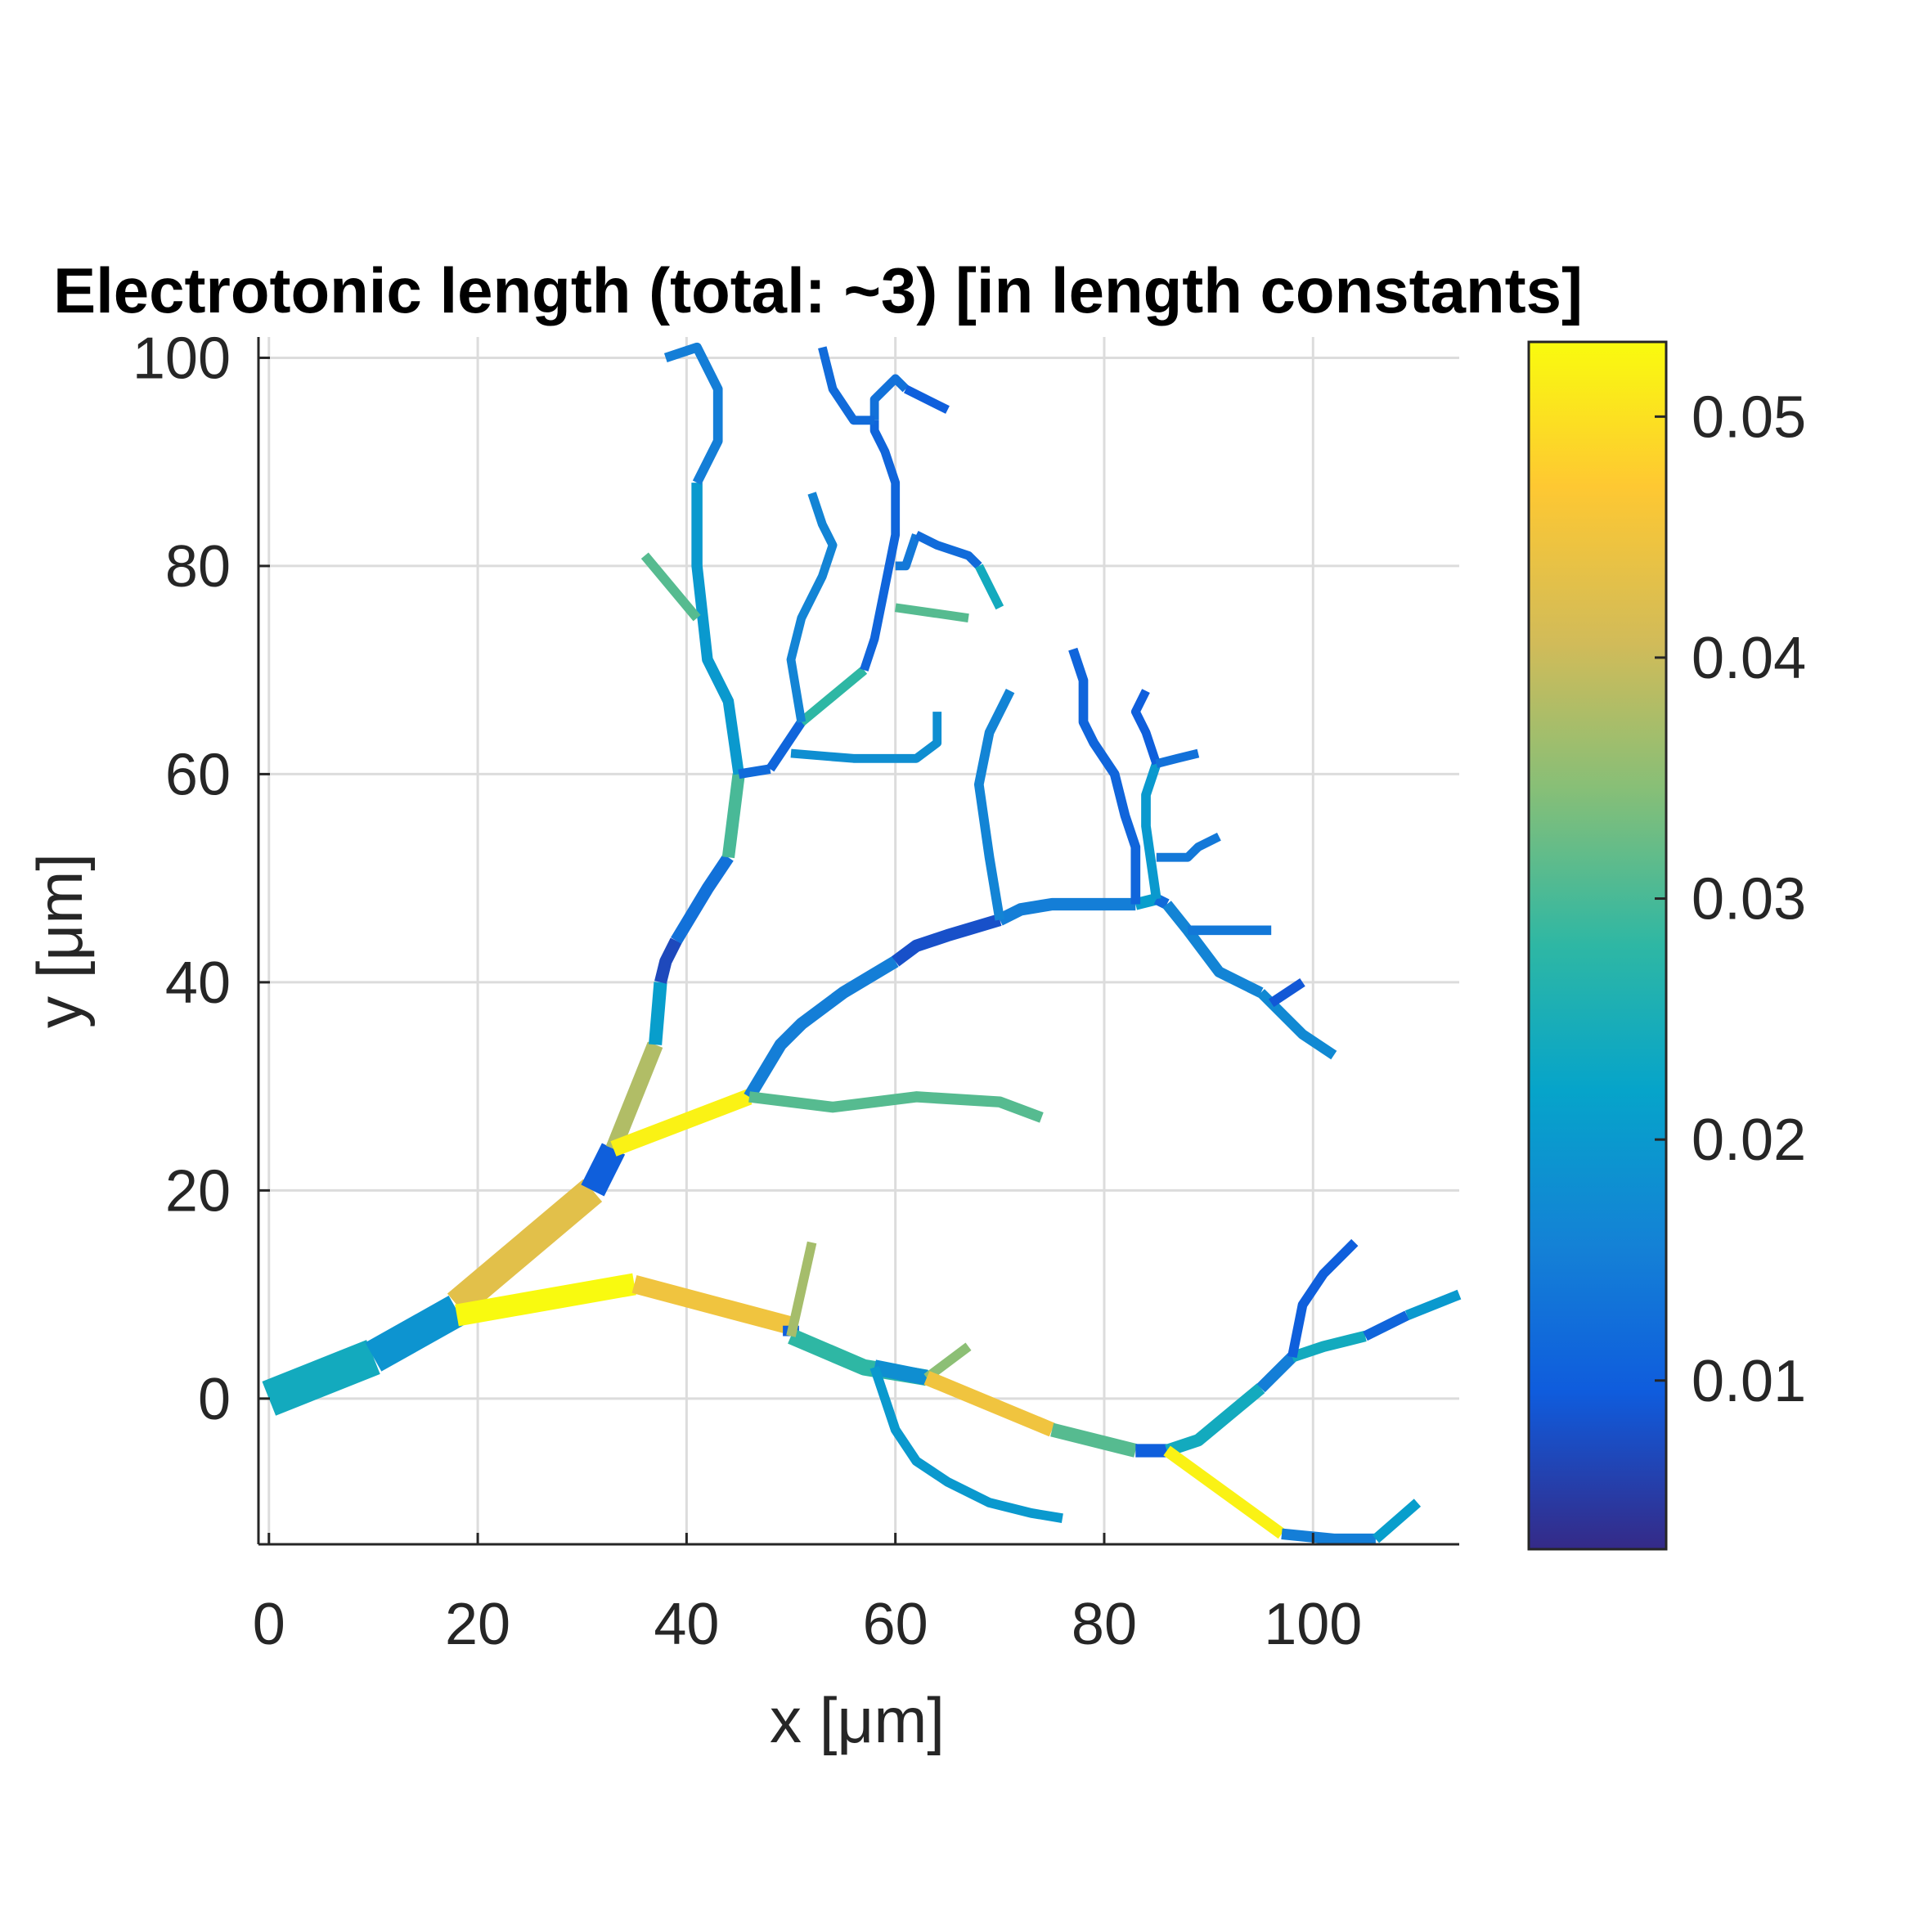 The width and height of the screenshot is (1932, 1932). What do you see at coordinates (858, 1720) in the screenshot?
I see `x-axis-label: x [μm]` at bounding box center [858, 1720].